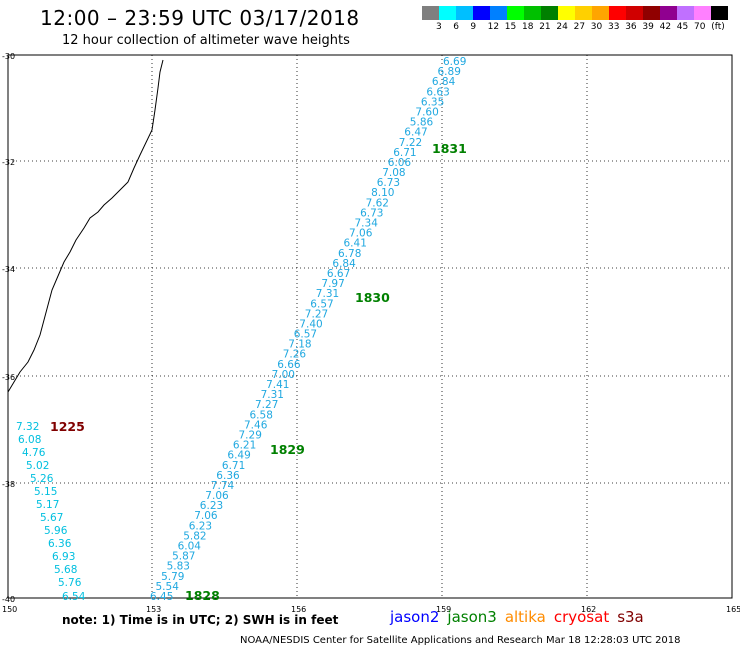  Describe the element at coordinates (287, 449) in the screenshot. I see `pass-time-label: 1829` at that location.